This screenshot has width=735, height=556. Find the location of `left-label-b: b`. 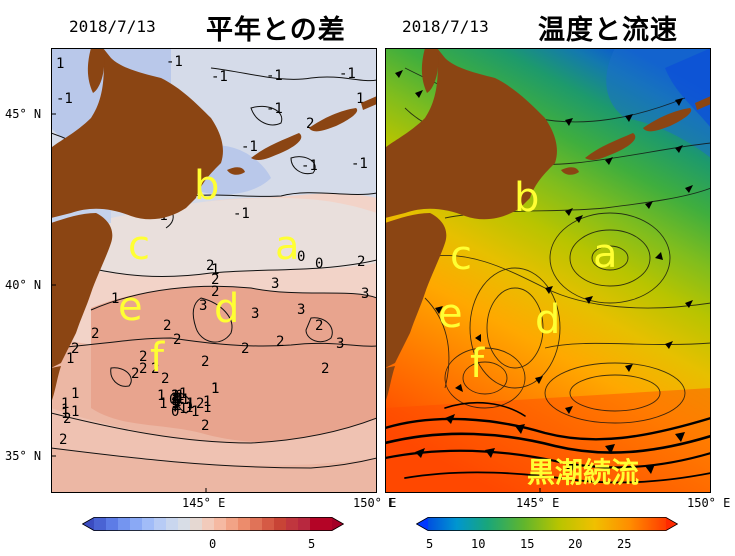

left-label-b: b is located at coordinates (207, 186).